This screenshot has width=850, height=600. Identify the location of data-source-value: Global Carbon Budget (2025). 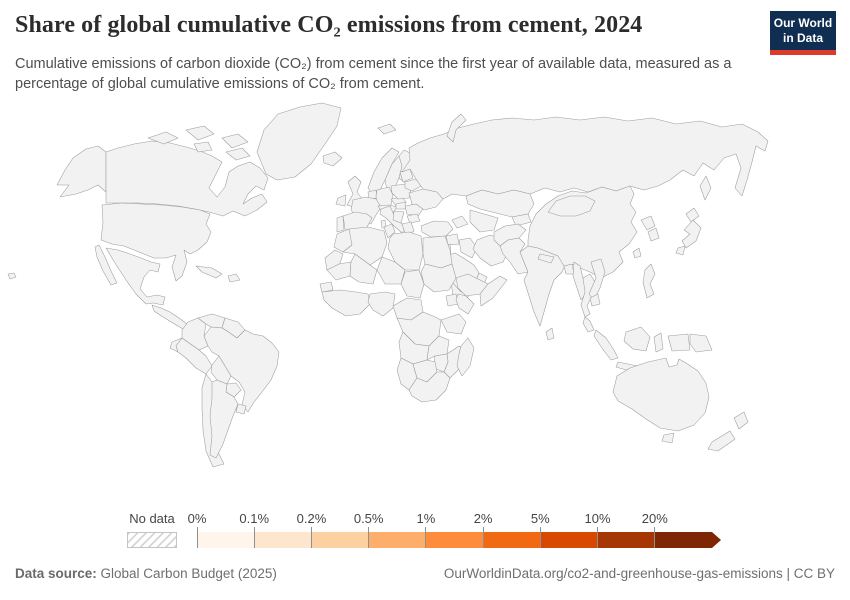
(186, 573).